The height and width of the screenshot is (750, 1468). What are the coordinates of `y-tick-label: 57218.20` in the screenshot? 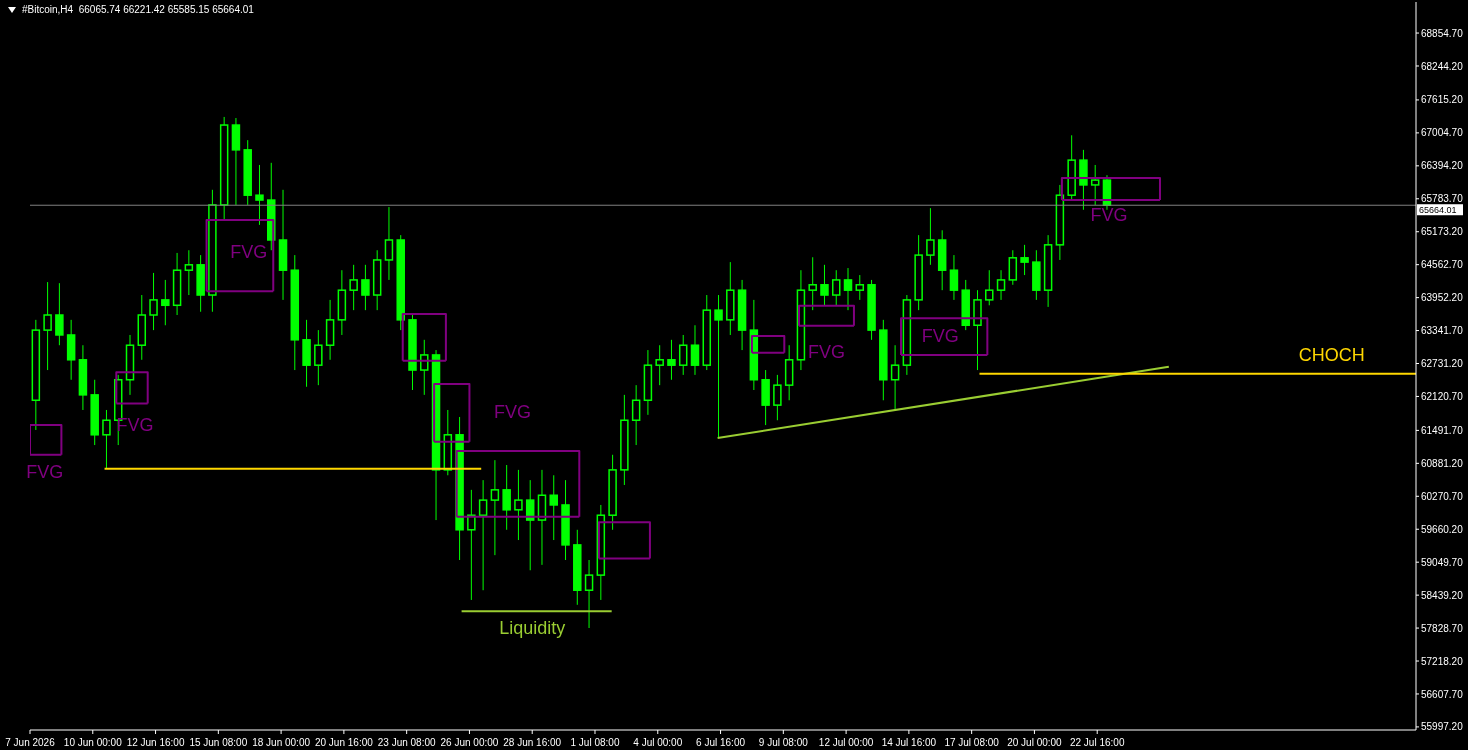 It's located at (1442, 661).